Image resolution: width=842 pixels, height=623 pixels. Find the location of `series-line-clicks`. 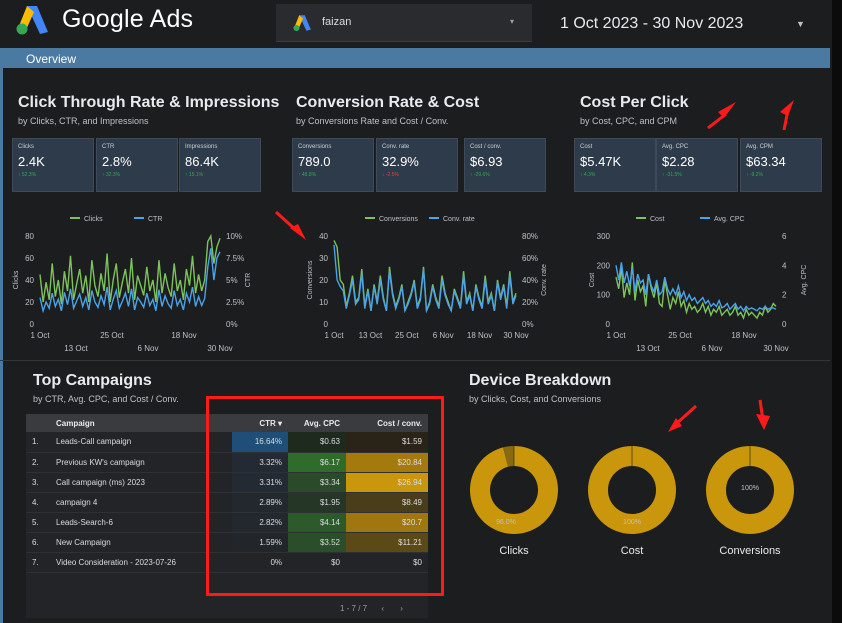

series-line-clicks is located at coordinates (130, 269).